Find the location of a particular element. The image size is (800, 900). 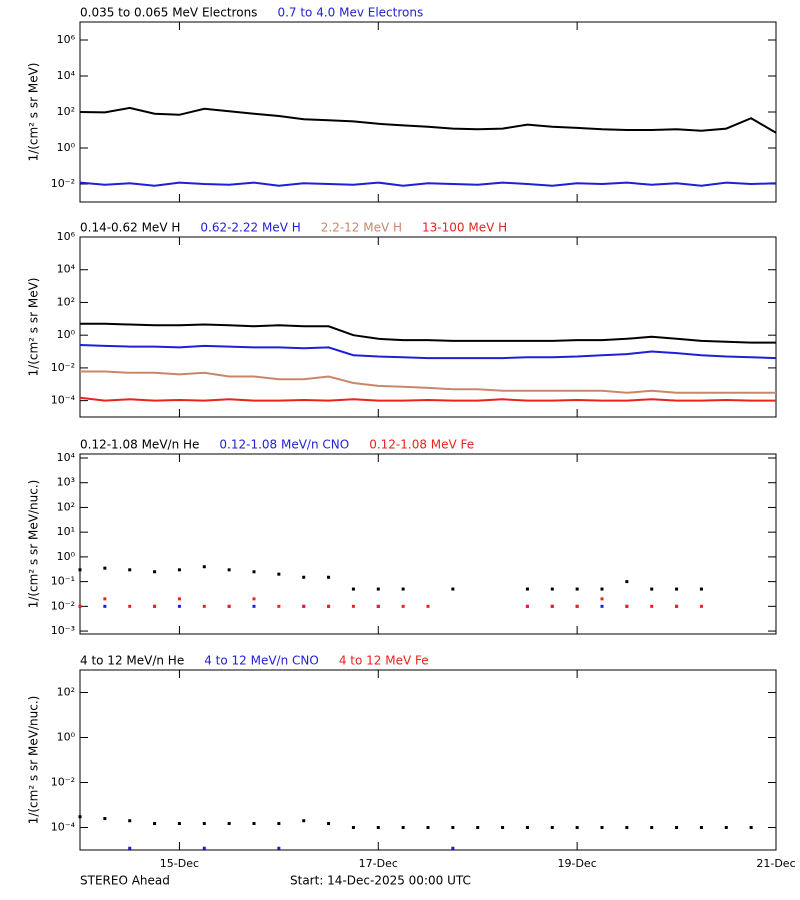

y-tick-label: 10⁻¹ is located at coordinates (63, 581).